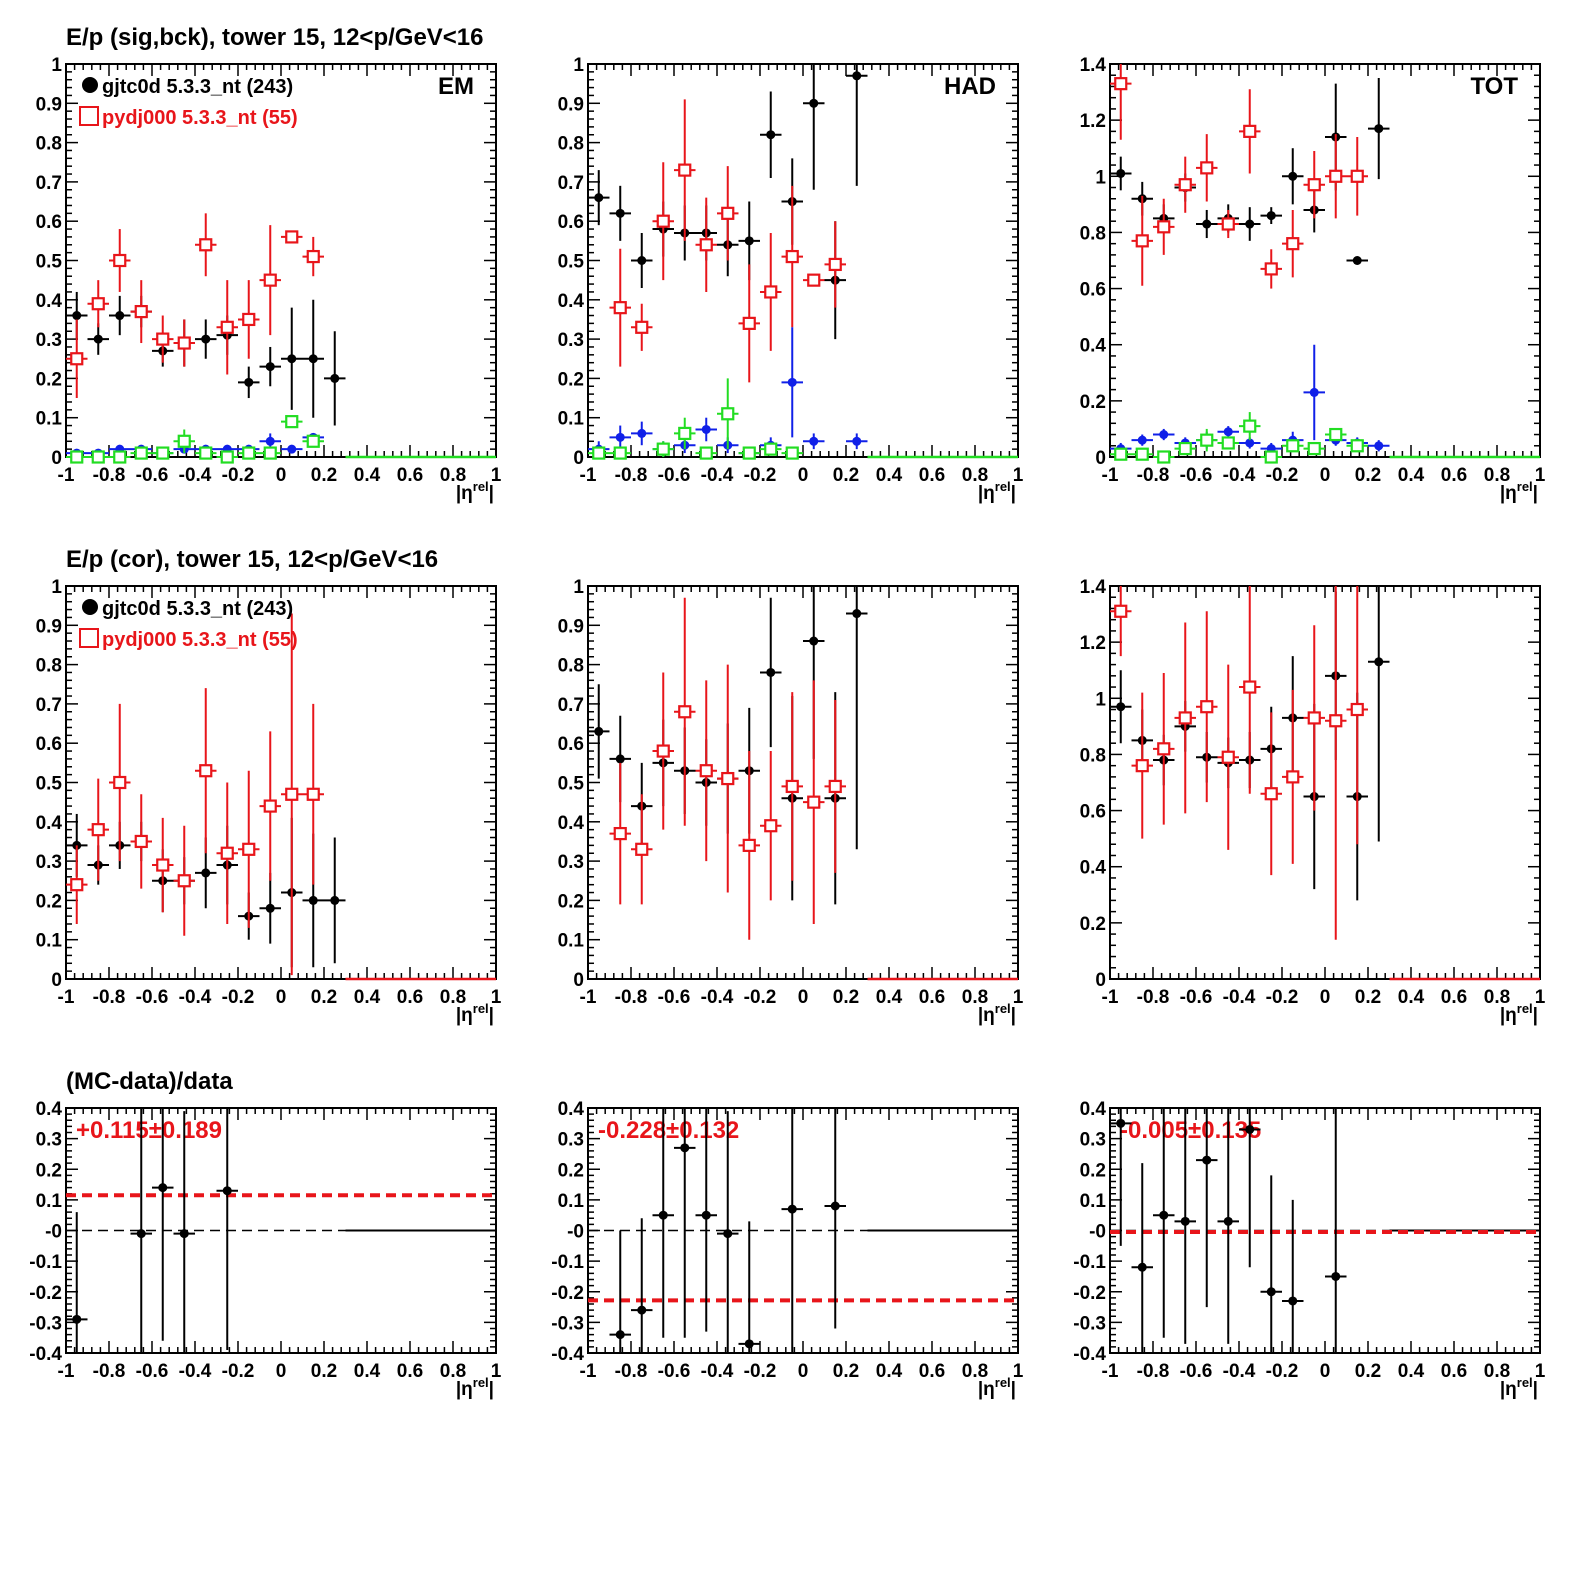  Describe the element at coordinates (1190, 1130) in the screenshot. I see `fit-label: -0.005±0.135` at that location.